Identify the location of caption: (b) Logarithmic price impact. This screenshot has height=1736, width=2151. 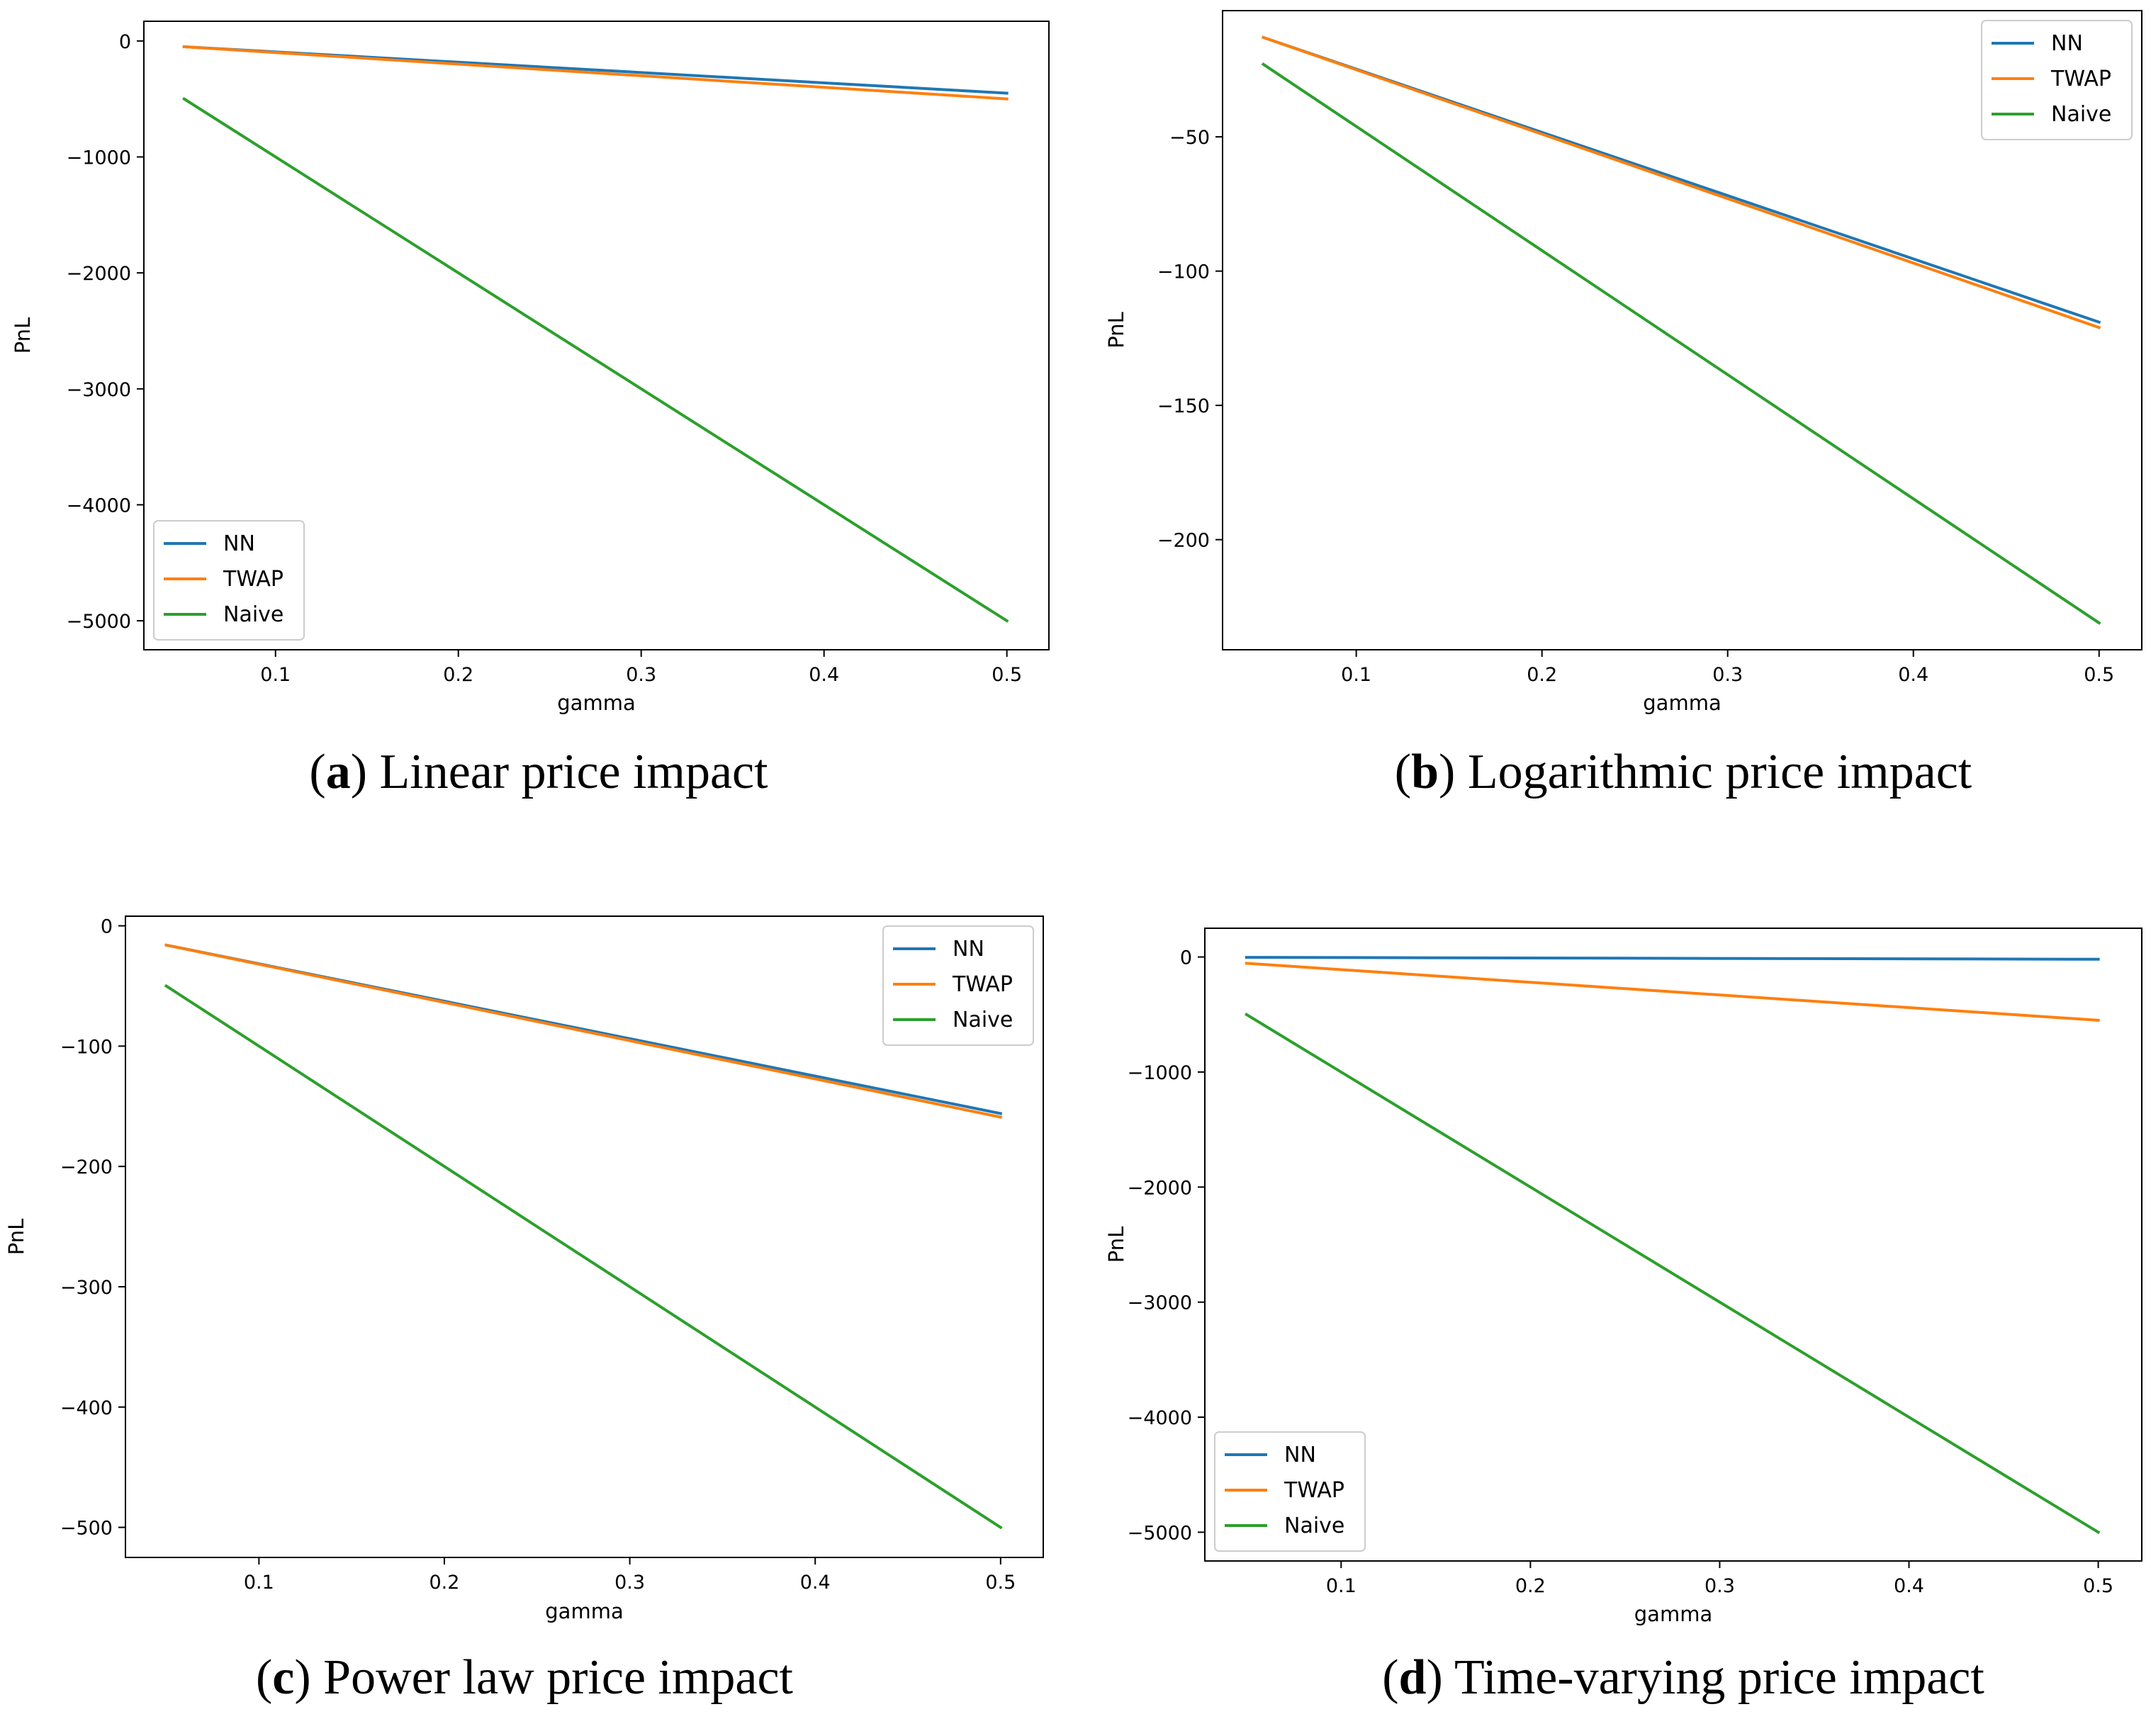
(1684, 772).